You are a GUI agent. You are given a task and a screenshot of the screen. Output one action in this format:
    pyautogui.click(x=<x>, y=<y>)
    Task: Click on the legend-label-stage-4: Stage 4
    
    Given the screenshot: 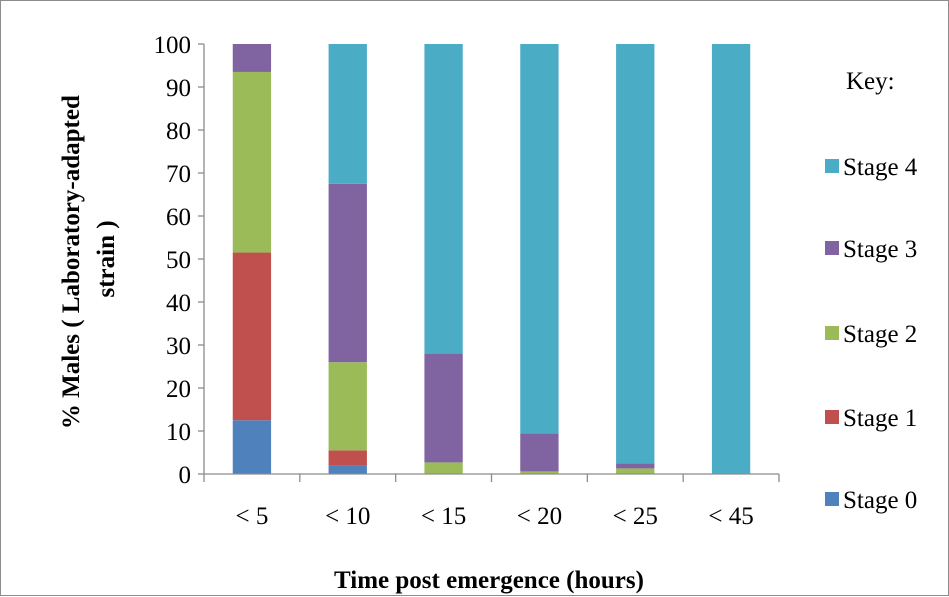 What is the action you would take?
    pyautogui.click(x=880, y=167)
    